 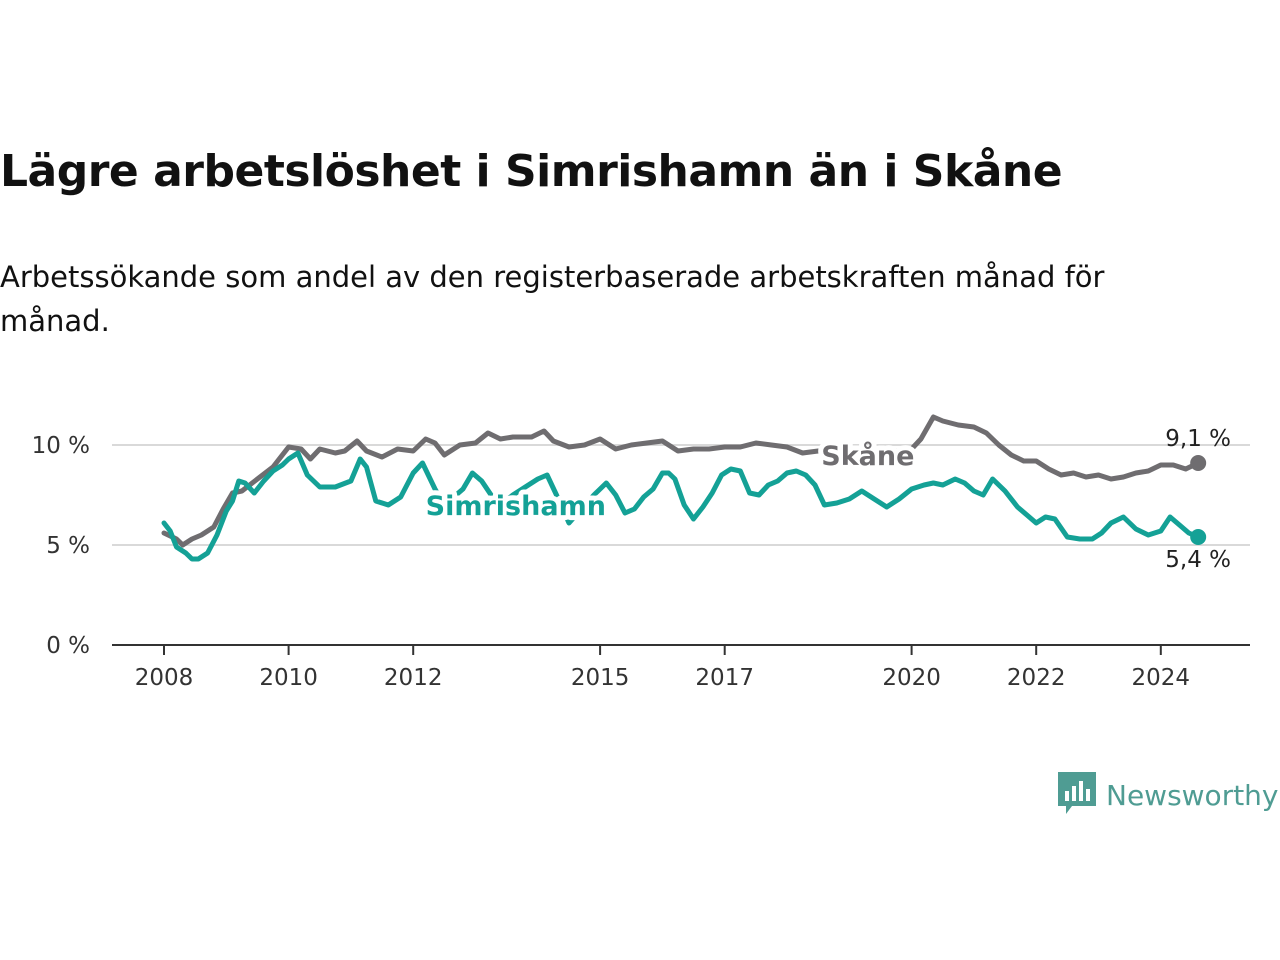 What do you see at coordinates (1036, 678) in the screenshot?
I see `x-tick-label: 2022` at bounding box center [1036, 678].